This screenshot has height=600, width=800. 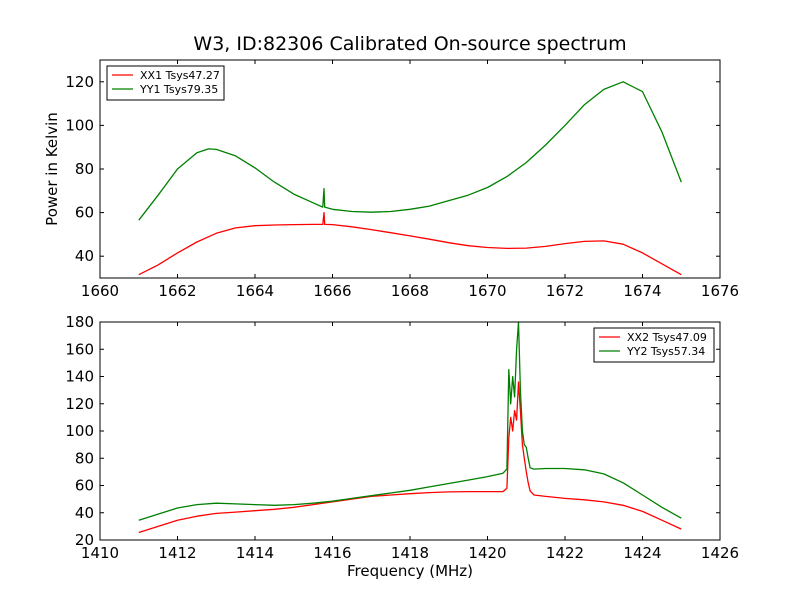 What do you see at coordinates (178, 89) in the screenshot?
I see `legend-label: YY1 Tsys79.35` at bounding box center [178, 89].